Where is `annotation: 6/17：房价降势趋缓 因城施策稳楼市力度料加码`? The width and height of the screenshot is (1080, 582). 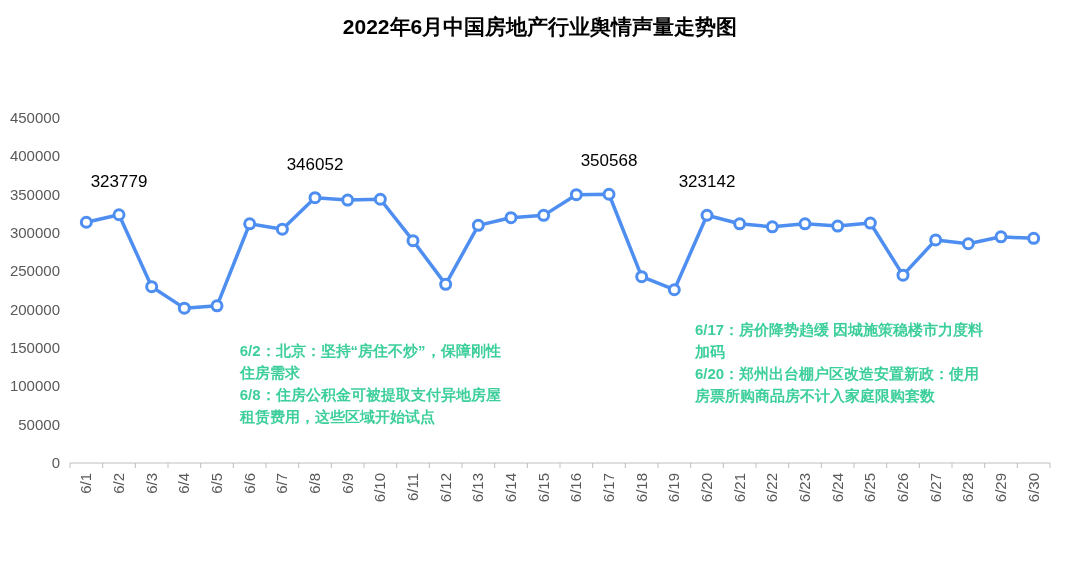
annotation: 6/17：房价降势趋缓 因城施策稳楼市力度料加码 is located at coordinates (839, 340).